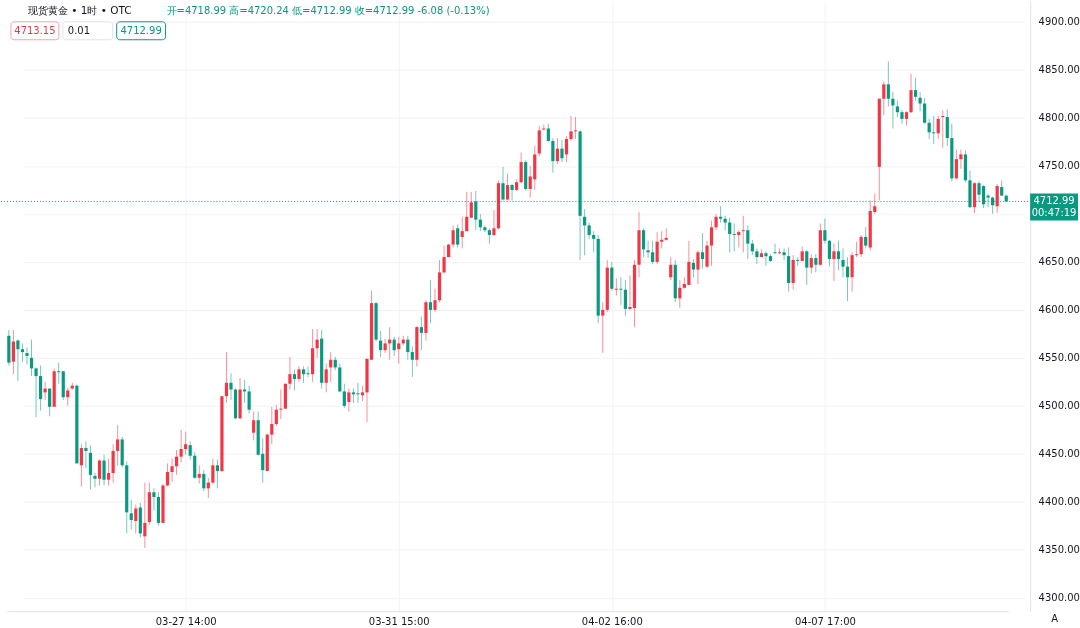 The image size is (1080, 628). I want to click on y-tick-label: 4900.00, so click(1059, 22).